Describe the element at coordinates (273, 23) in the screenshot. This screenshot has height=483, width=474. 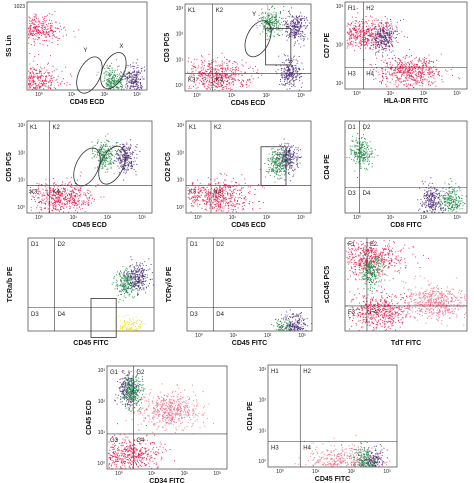
I see `population-cloud-green` at that location.